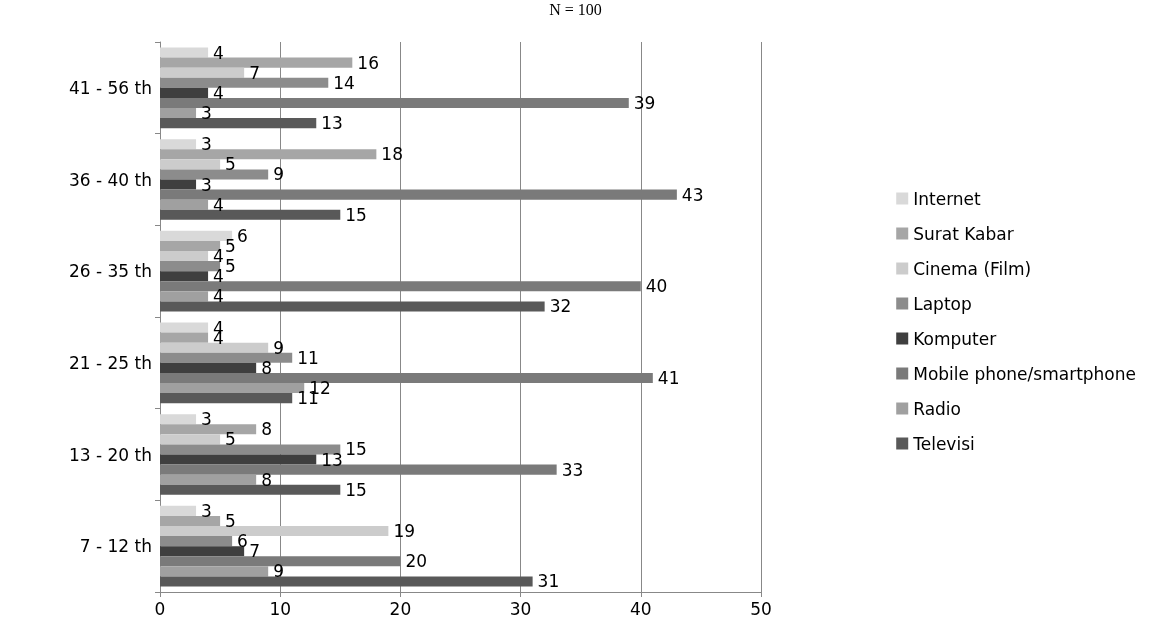  I want to click on data-label: 43, so click(692, 194).